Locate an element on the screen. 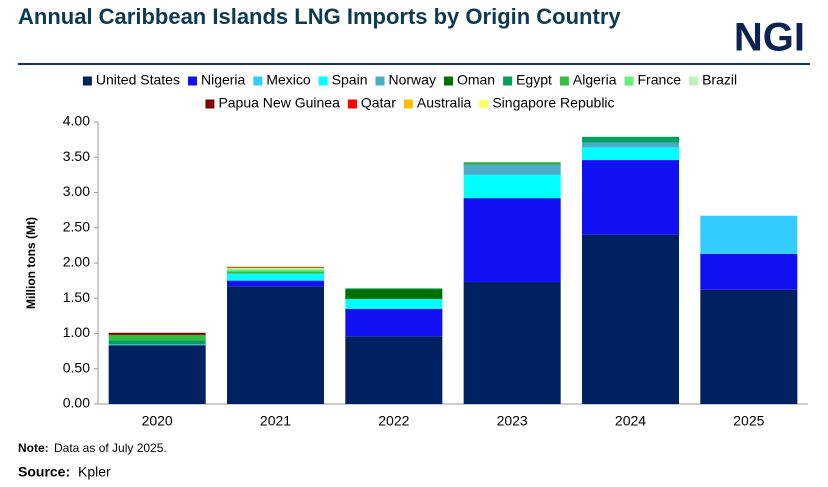 The image size is (828, 487). x-tick-label: 2020 is located at coordinates (157, 421).